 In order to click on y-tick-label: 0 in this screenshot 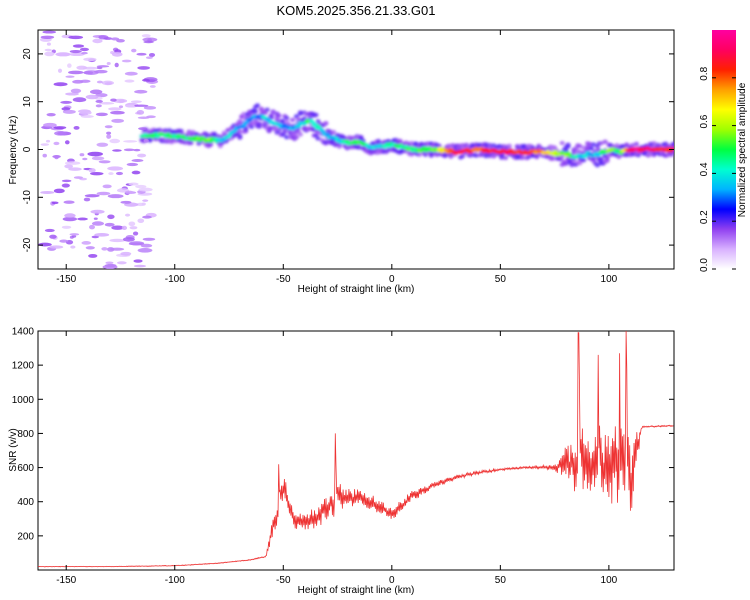, I will do `click(27, 149)`.